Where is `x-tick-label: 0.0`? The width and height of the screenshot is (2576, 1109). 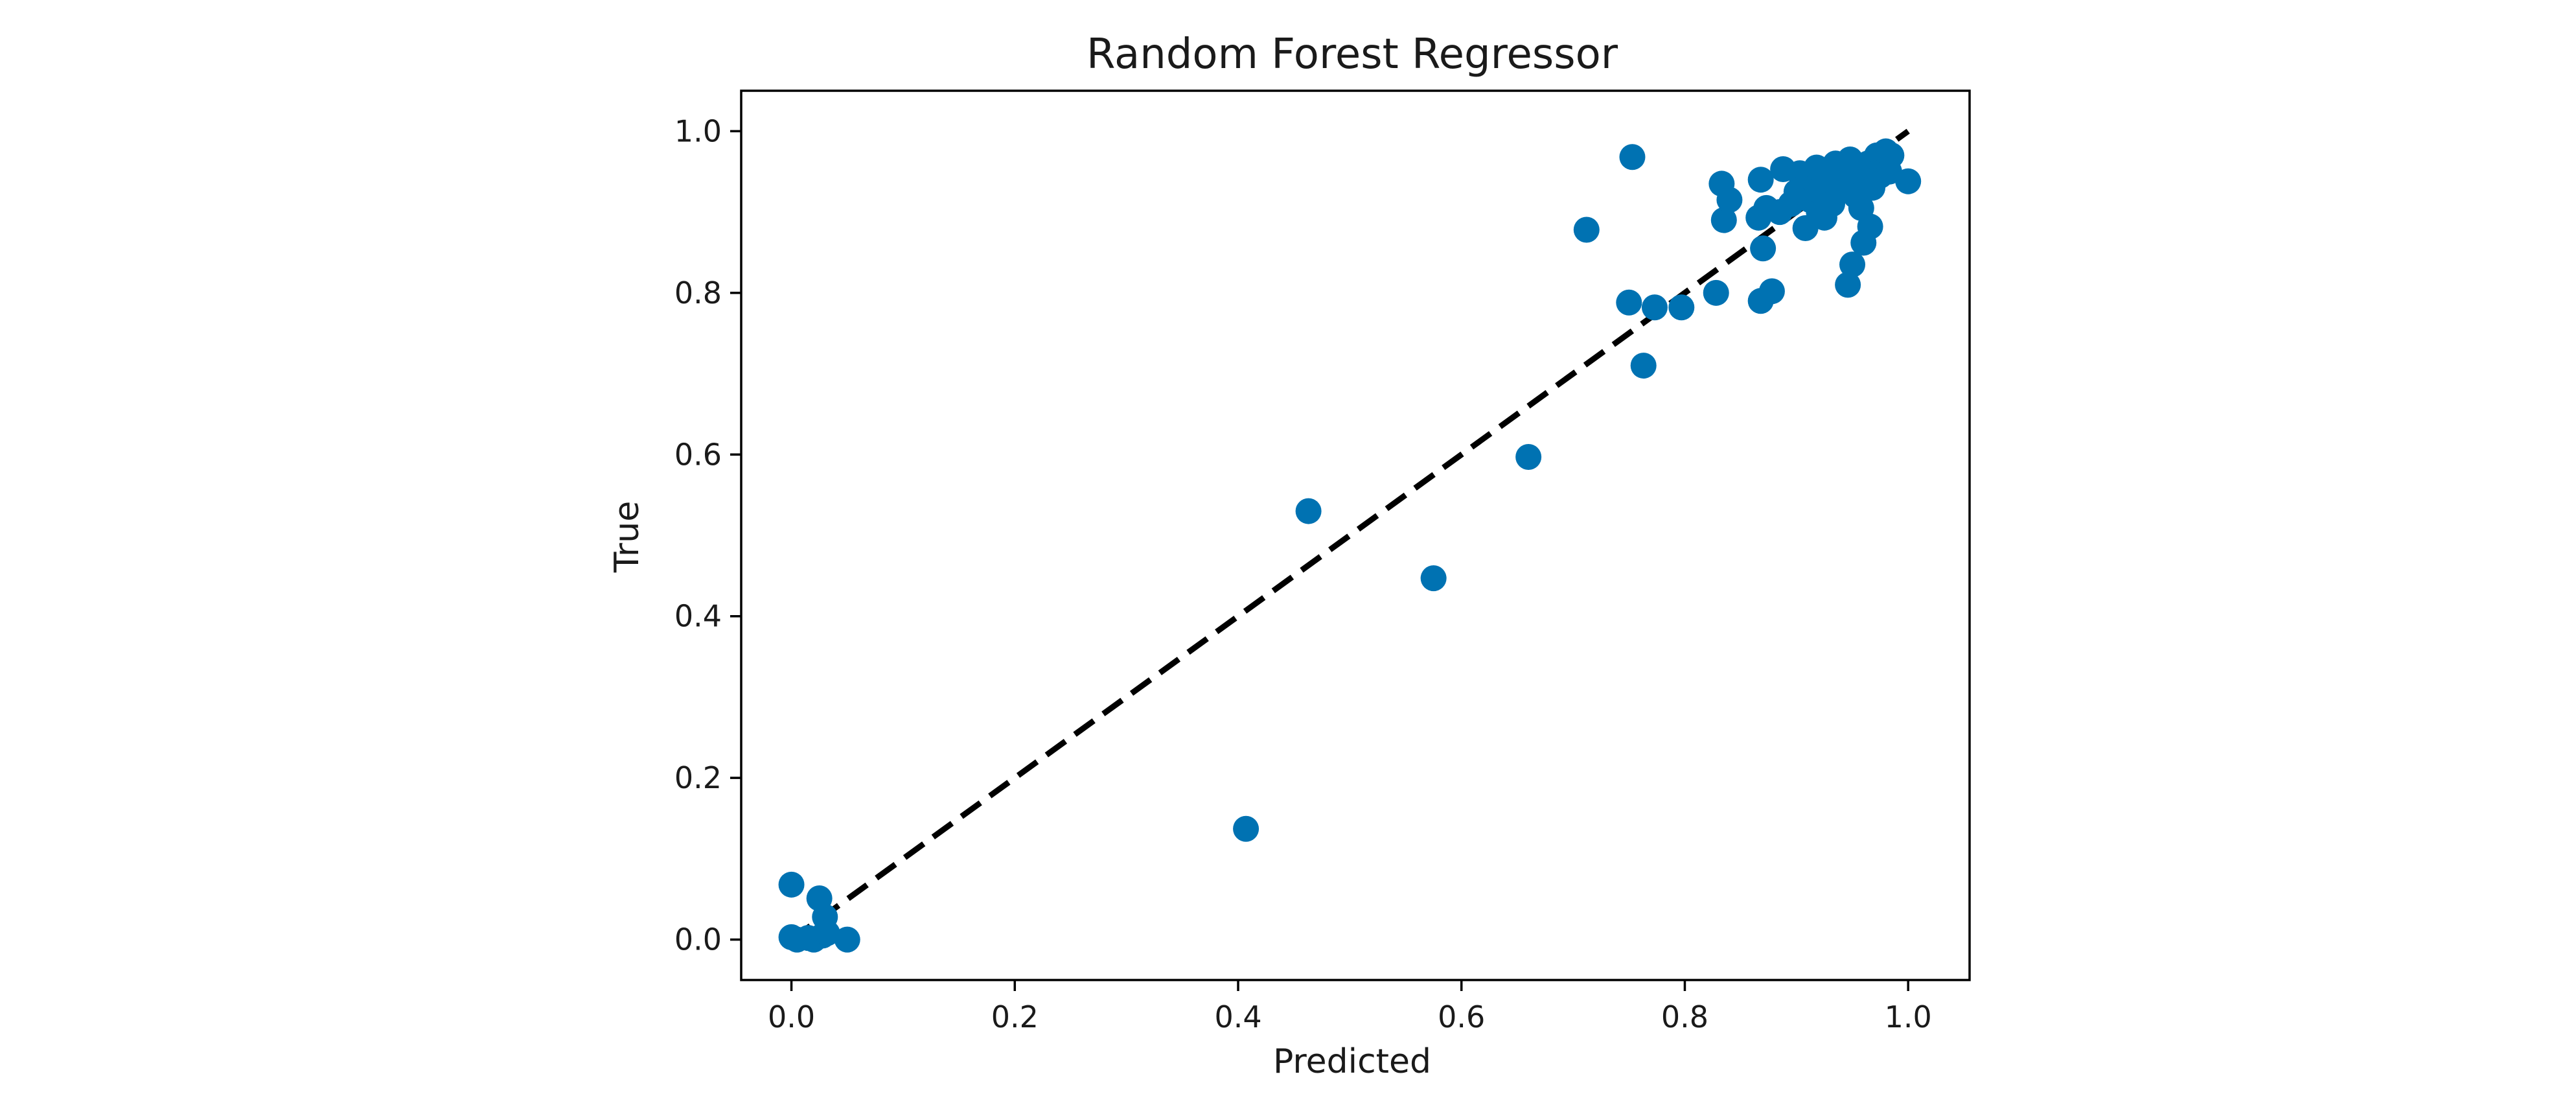
x-tick-label: 0.0 is located at coordinates (791, 1016).